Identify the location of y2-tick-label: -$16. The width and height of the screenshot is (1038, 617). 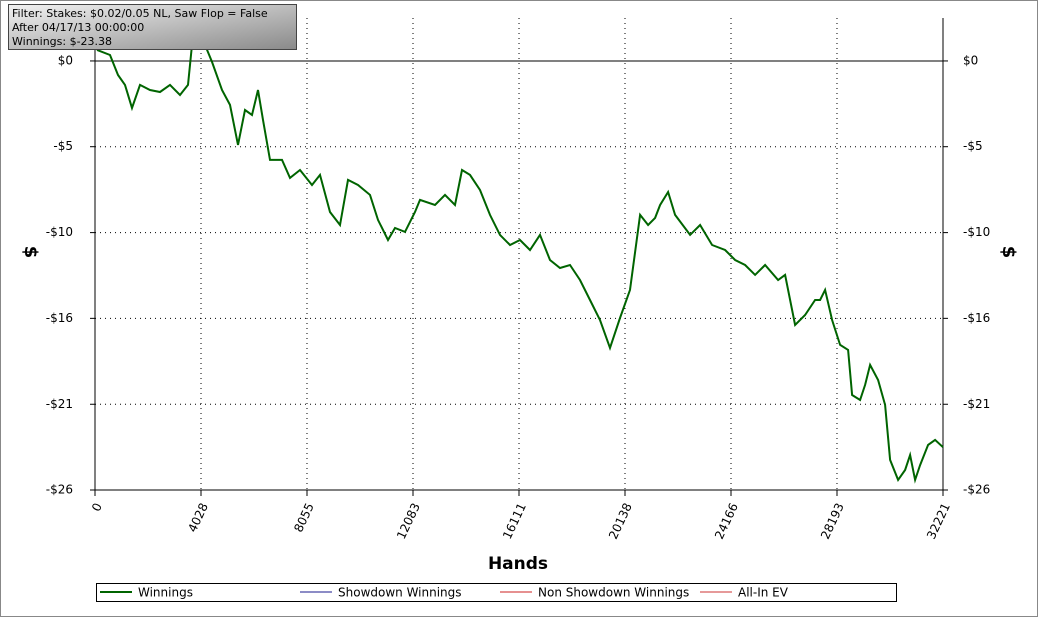
(976, 318).